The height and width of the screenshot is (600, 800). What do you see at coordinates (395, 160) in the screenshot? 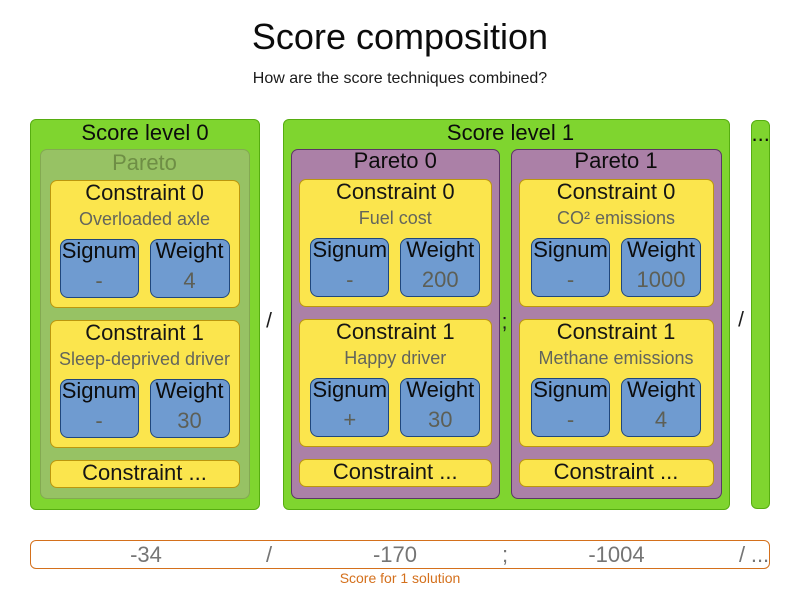
I see `pareto-0-label: Pareto 0` at bounding box center [395, 160].